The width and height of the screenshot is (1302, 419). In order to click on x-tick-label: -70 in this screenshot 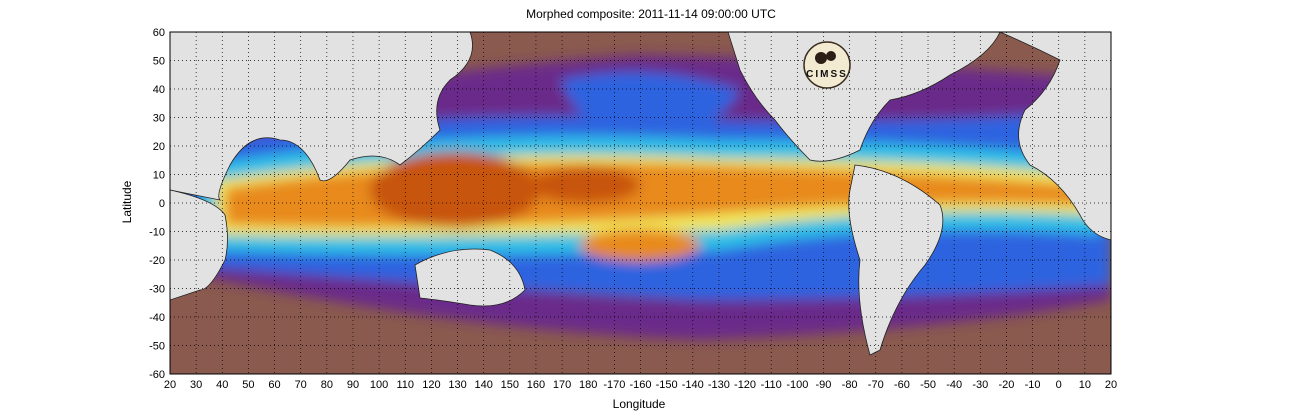, I will do `click(876, 385)`.